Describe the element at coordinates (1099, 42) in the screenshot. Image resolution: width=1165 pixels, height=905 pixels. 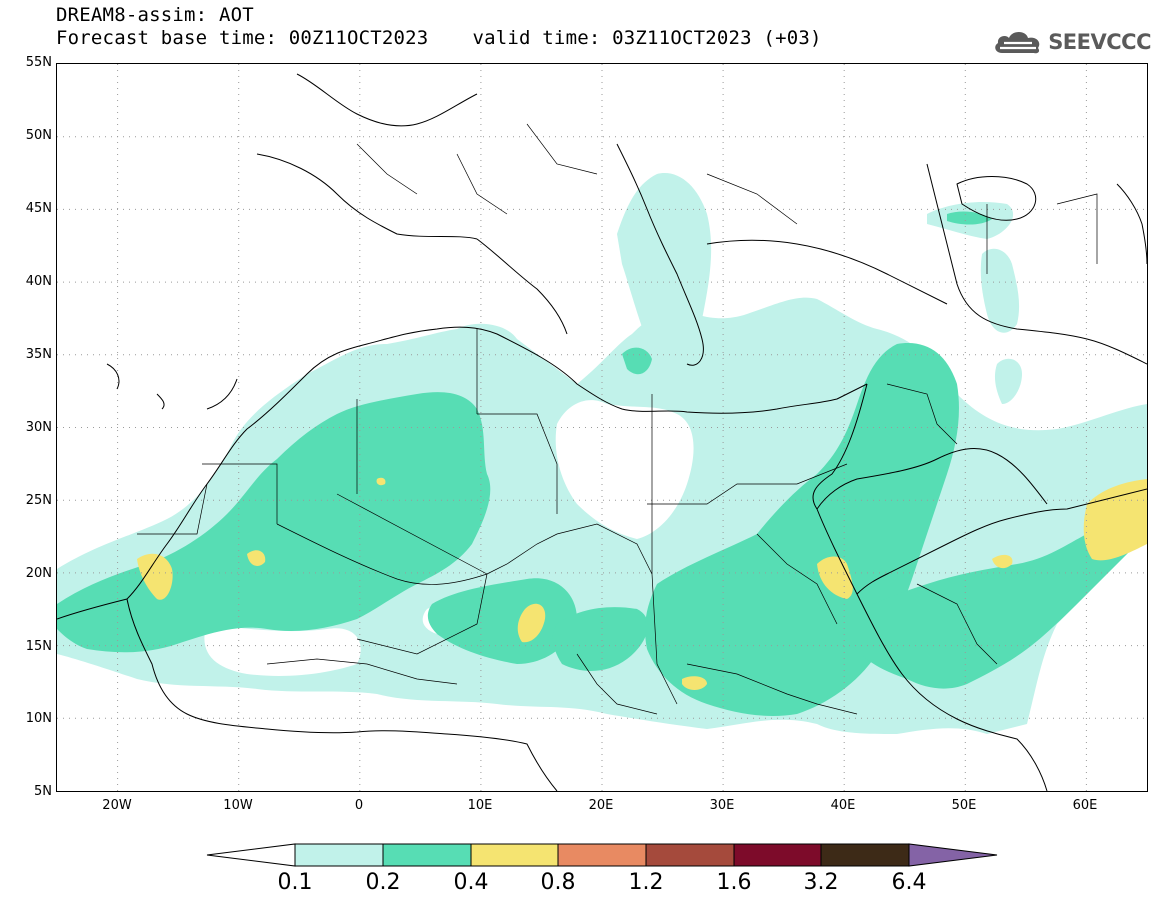
I see `logo-text: SEEVCCC` at that location.